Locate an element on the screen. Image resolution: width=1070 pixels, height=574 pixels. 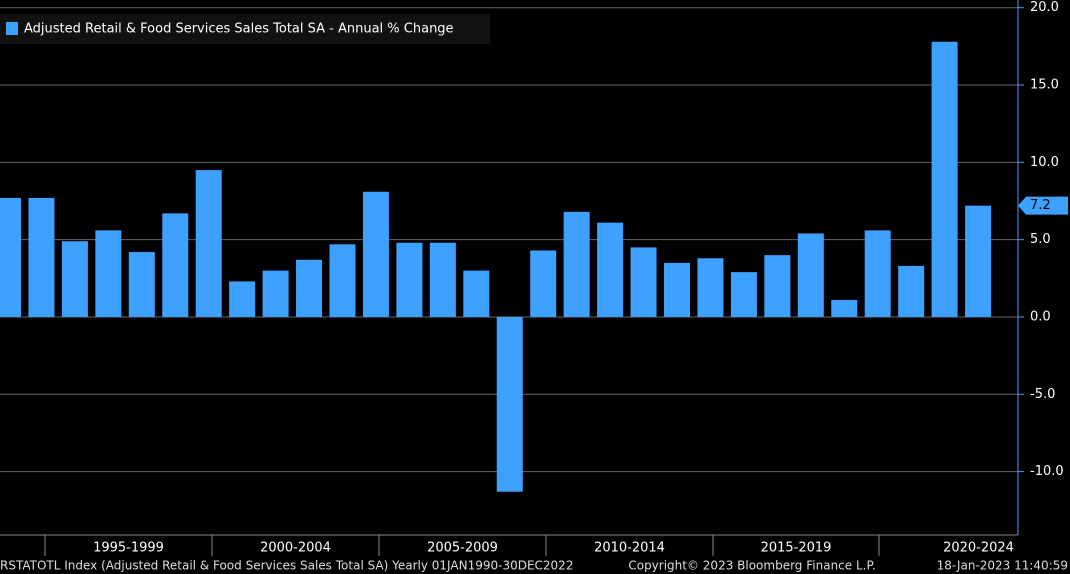
x-group-label: 2005-2009 is located at coordinates (462, 548).